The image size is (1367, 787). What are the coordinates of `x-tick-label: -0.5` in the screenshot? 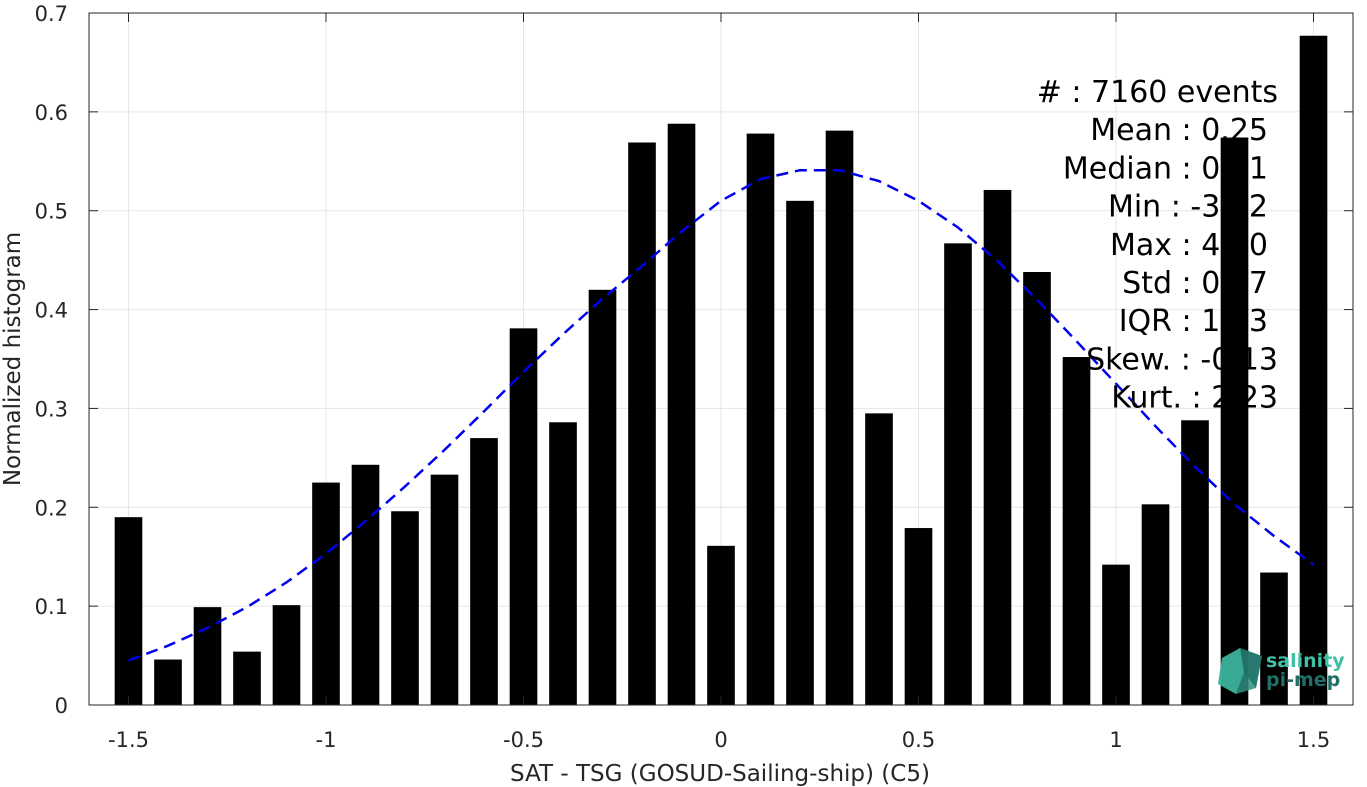 It's located at (523, 740).